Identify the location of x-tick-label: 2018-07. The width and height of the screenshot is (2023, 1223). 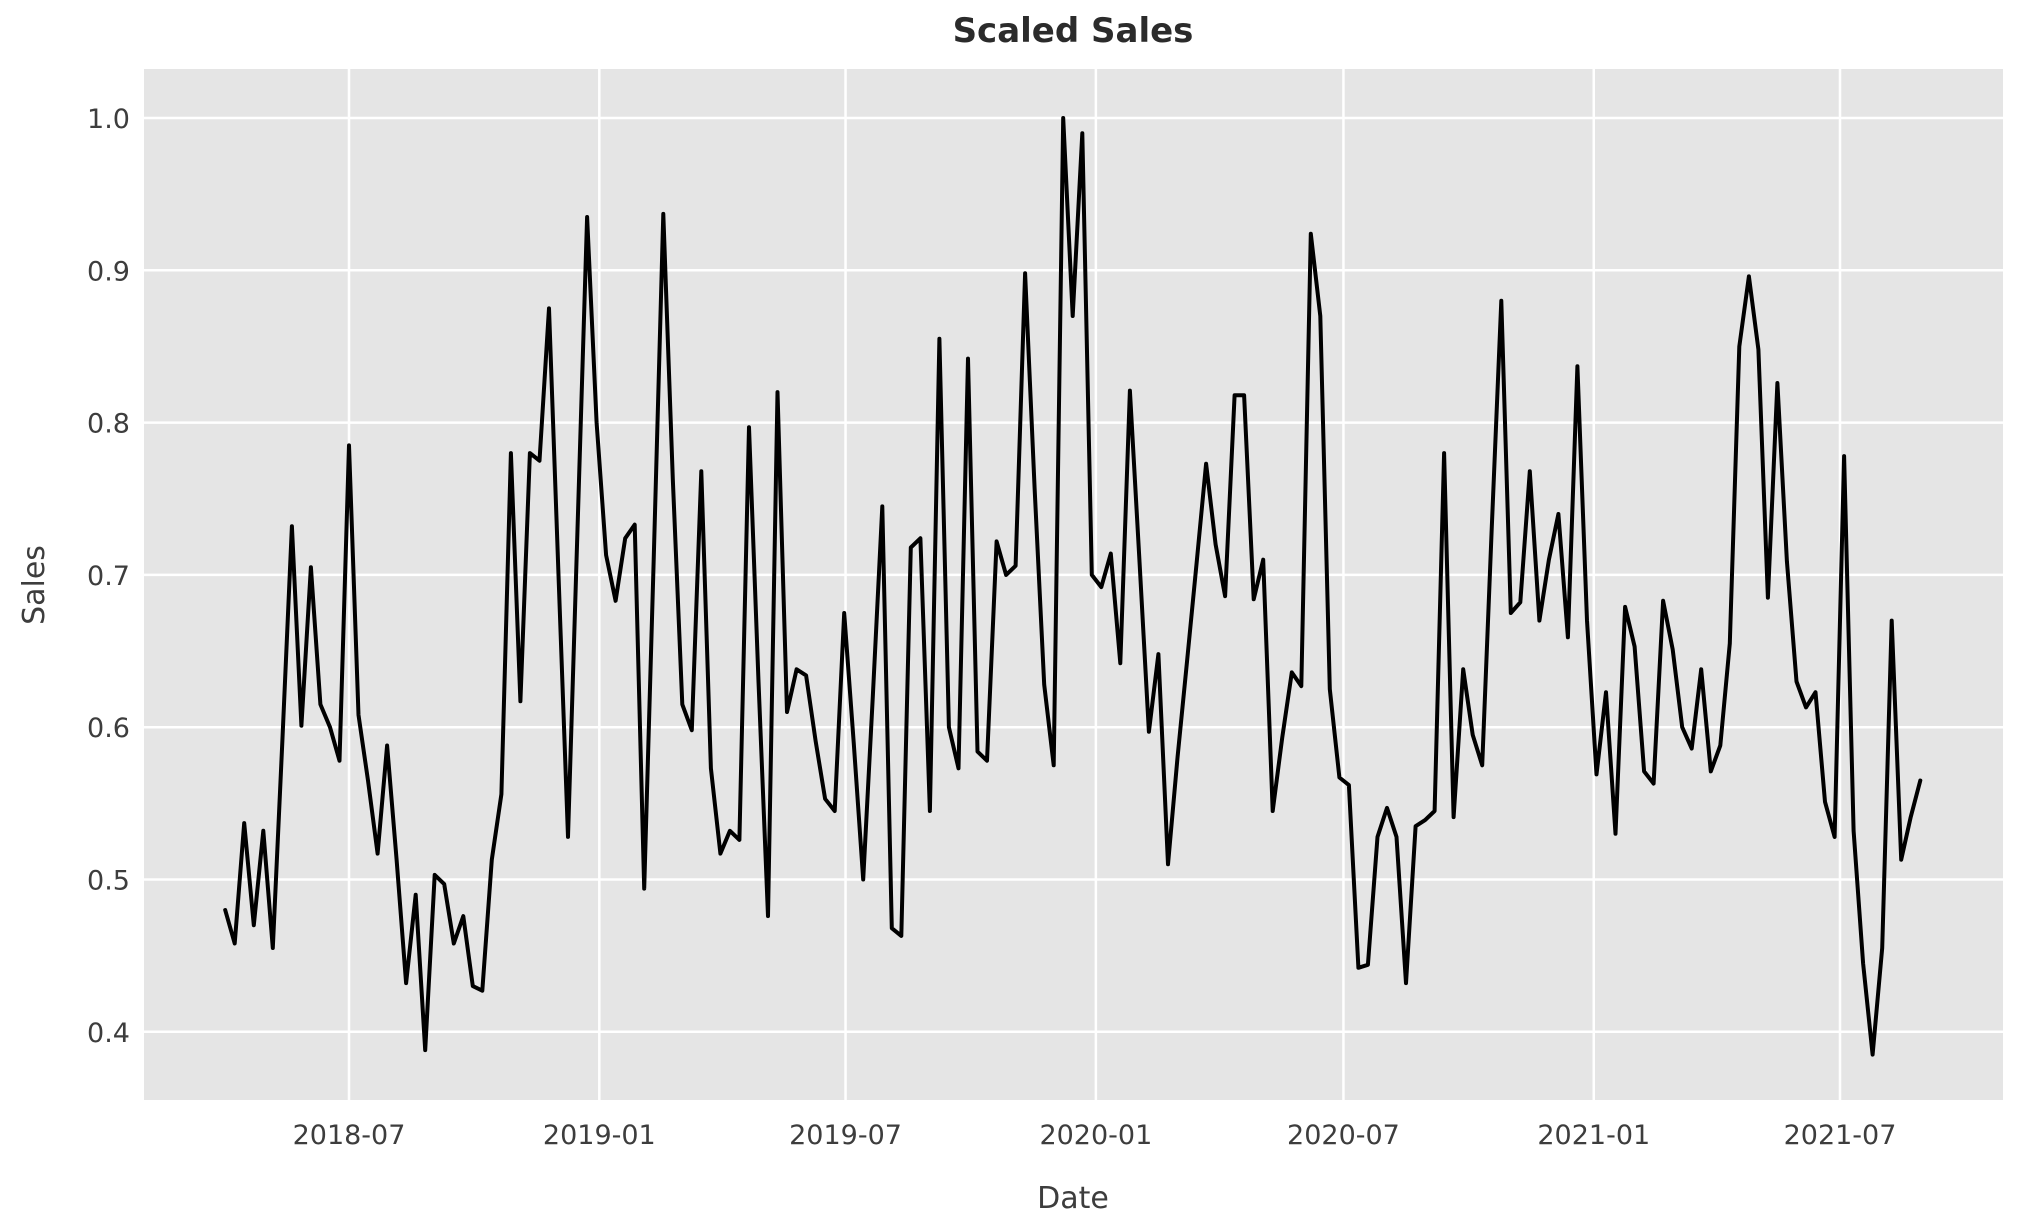
(349, 1135).